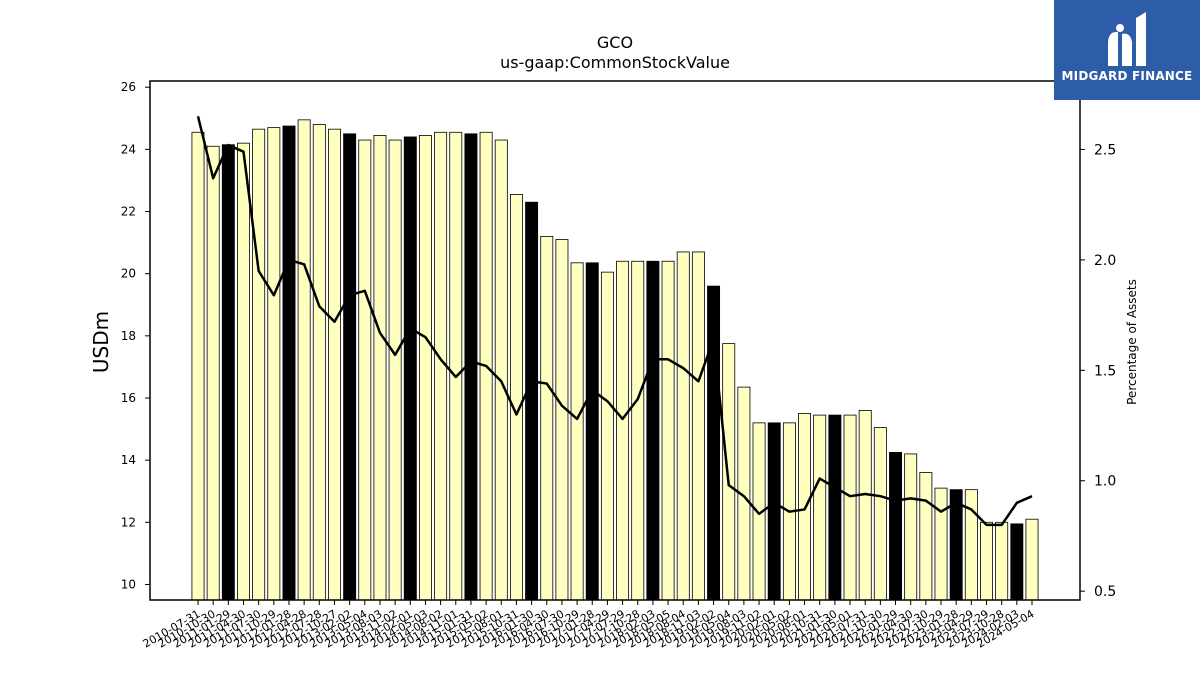 The height and width of the screenshot is (675, 1200). What do you see at coordinates (128, 460) in the screenshot?
I see `y-tick-label: 14` at bounding box center [128, 460].